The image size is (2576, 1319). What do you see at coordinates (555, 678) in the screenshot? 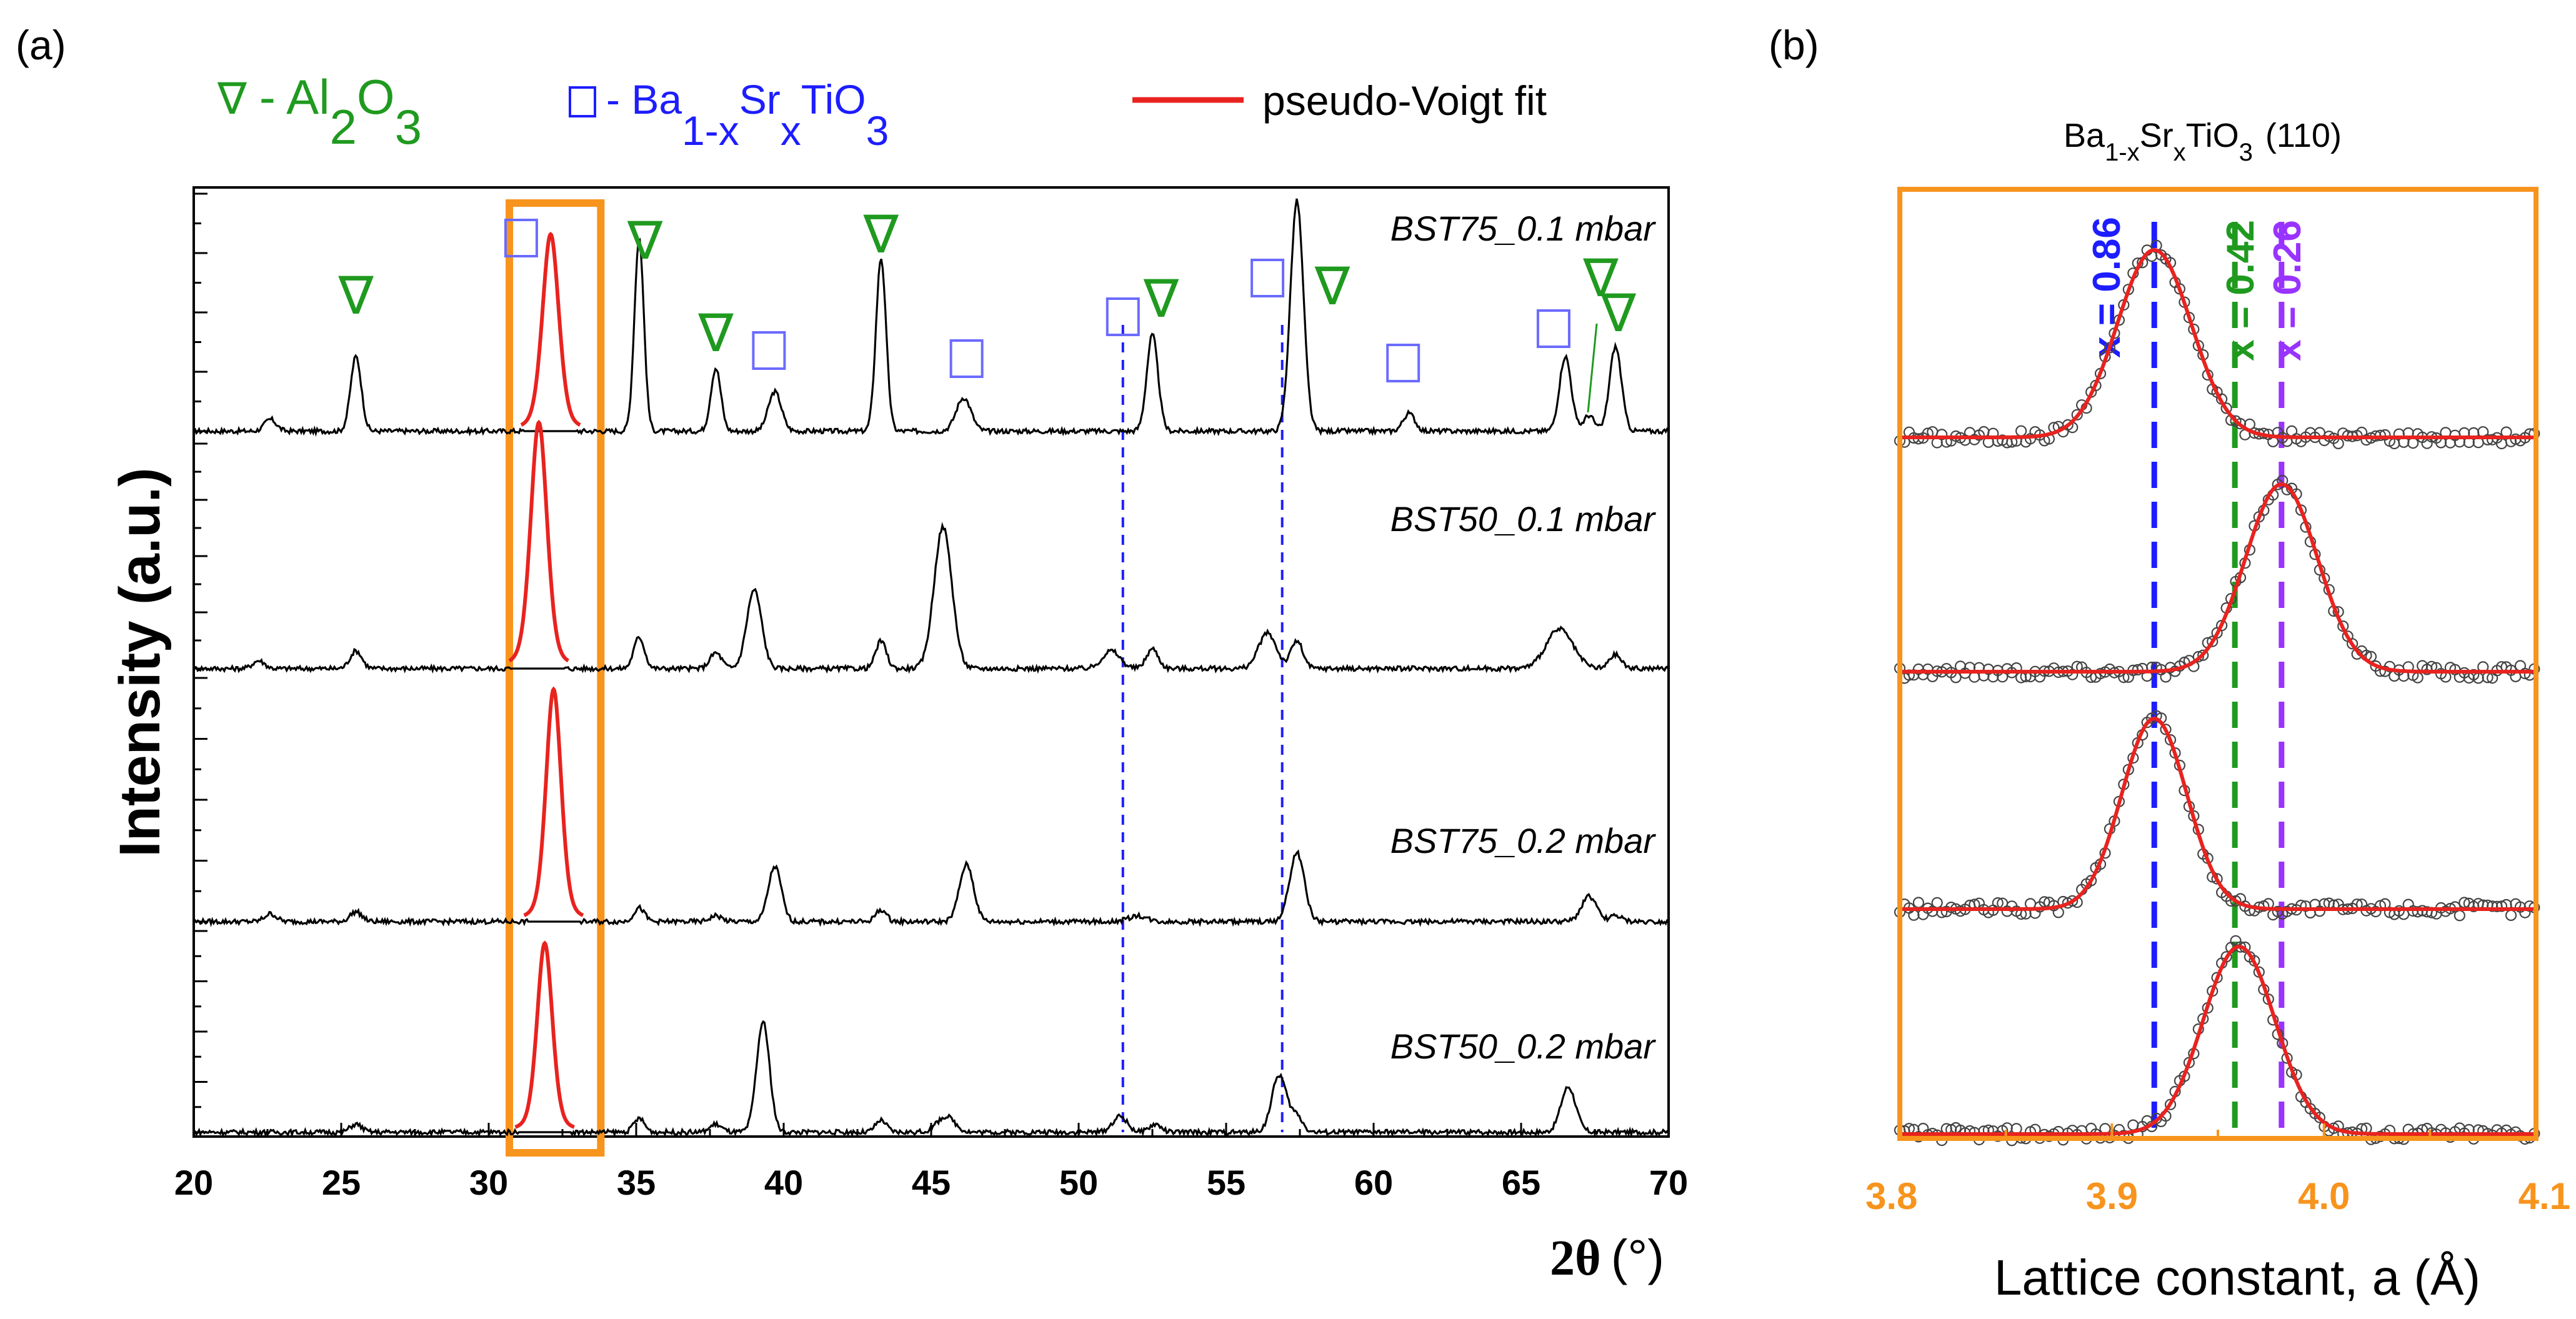
I see `highlight-box` at bounding box center [555, 678].